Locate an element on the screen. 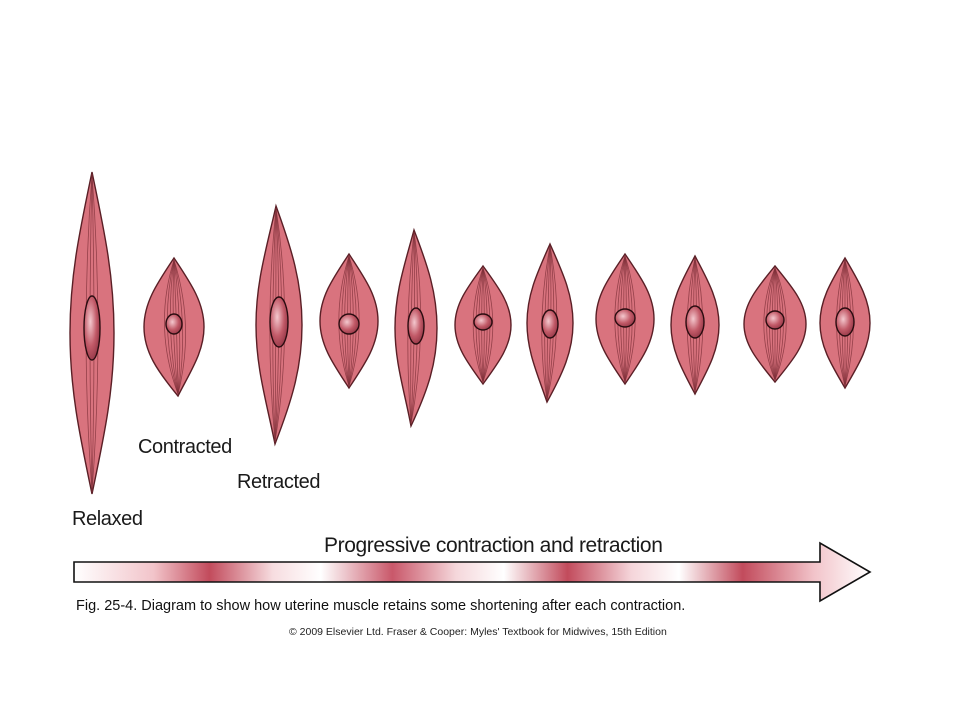  progress-arrow is located at coordinates (472, 572).